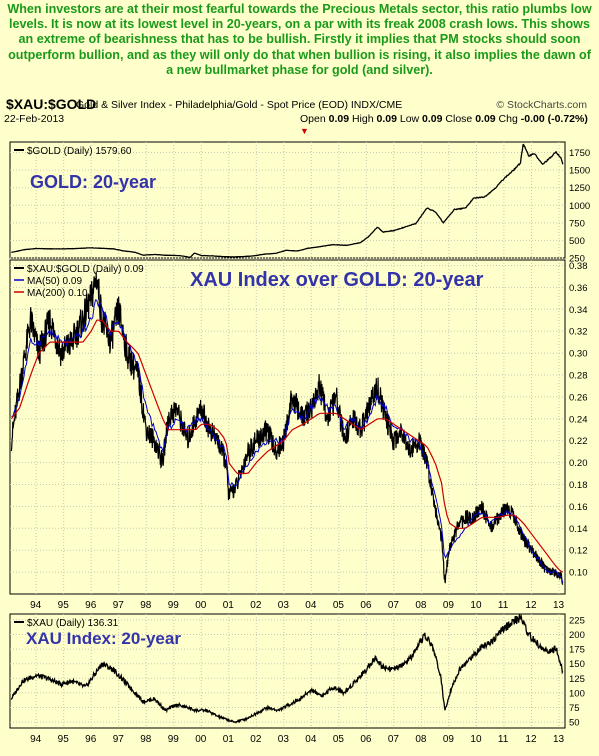  Describe the element at coordinates (579, 153) in the screenshot. I see `gold-ytick-label: 1750` at that location.